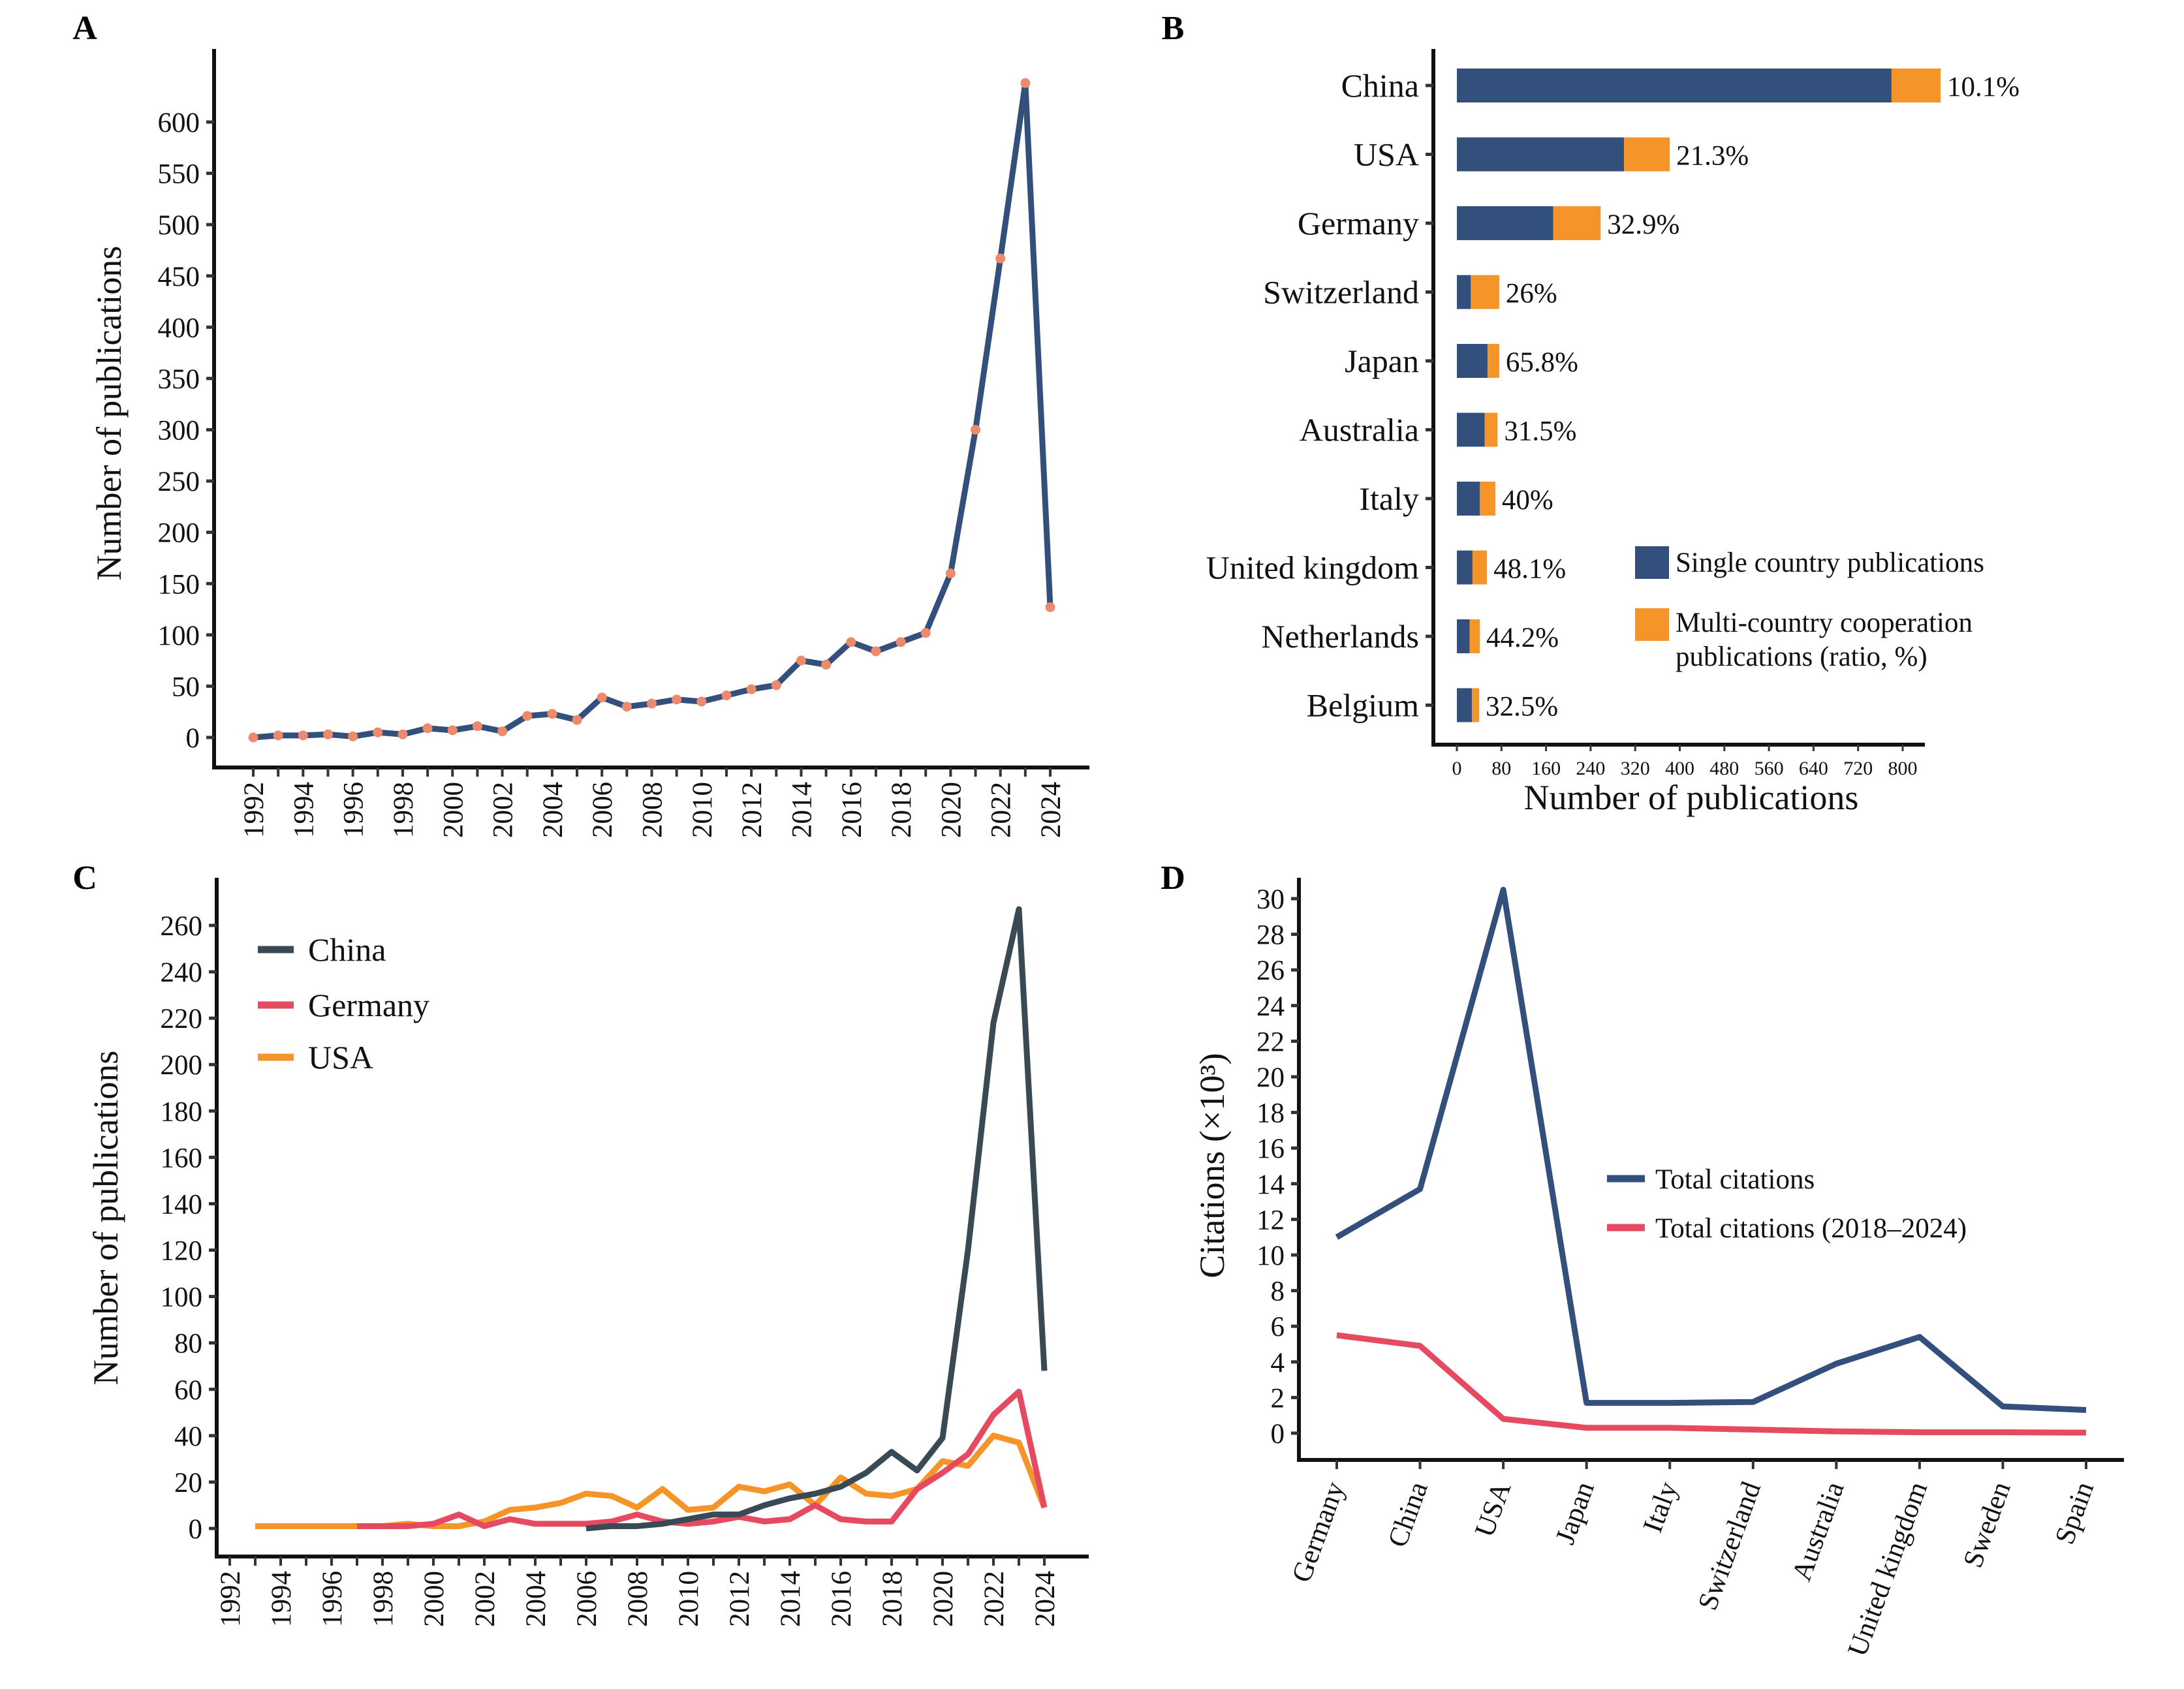  I want to click on category-label: Australia, so click(1360, 430).